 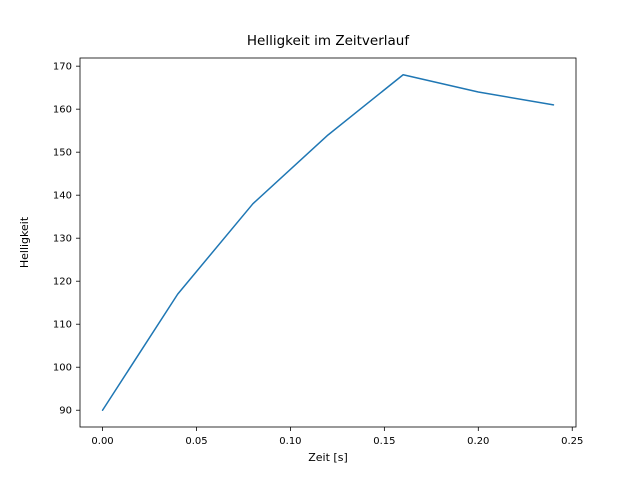 What do you see at coordinates (24, 242) in the screenshot?
I see `y-axis-label: Helligkeit` at bounding box center [24, 242].